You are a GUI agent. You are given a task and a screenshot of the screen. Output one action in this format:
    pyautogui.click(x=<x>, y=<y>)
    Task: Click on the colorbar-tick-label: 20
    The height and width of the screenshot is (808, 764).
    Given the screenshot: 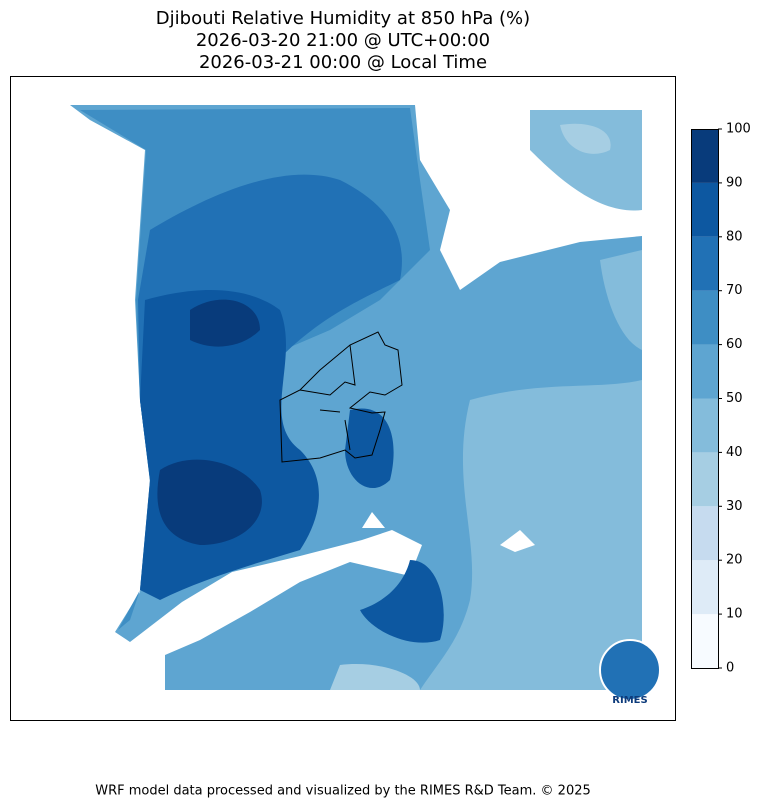 What is the action you would take?
    pyautogui.click(x=734, y=560)
    